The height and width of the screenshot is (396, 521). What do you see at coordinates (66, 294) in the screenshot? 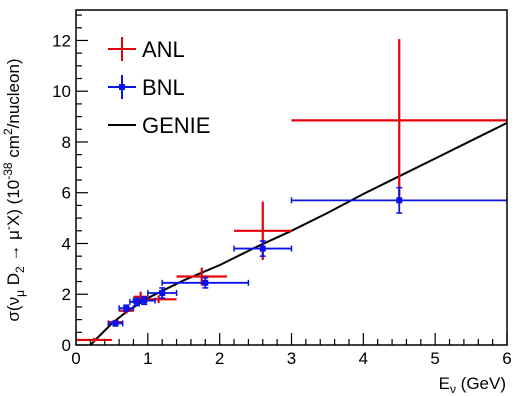
I see `y-tick-label: 2` at bounding box center [66, 294].